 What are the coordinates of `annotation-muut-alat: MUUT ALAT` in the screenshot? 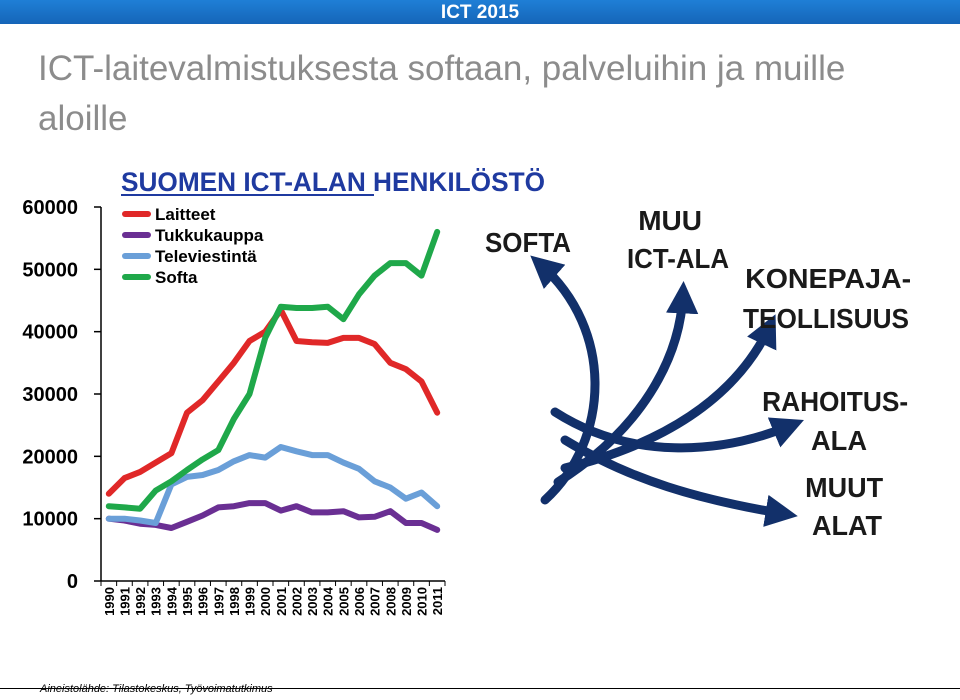 It's located at (848, 506).